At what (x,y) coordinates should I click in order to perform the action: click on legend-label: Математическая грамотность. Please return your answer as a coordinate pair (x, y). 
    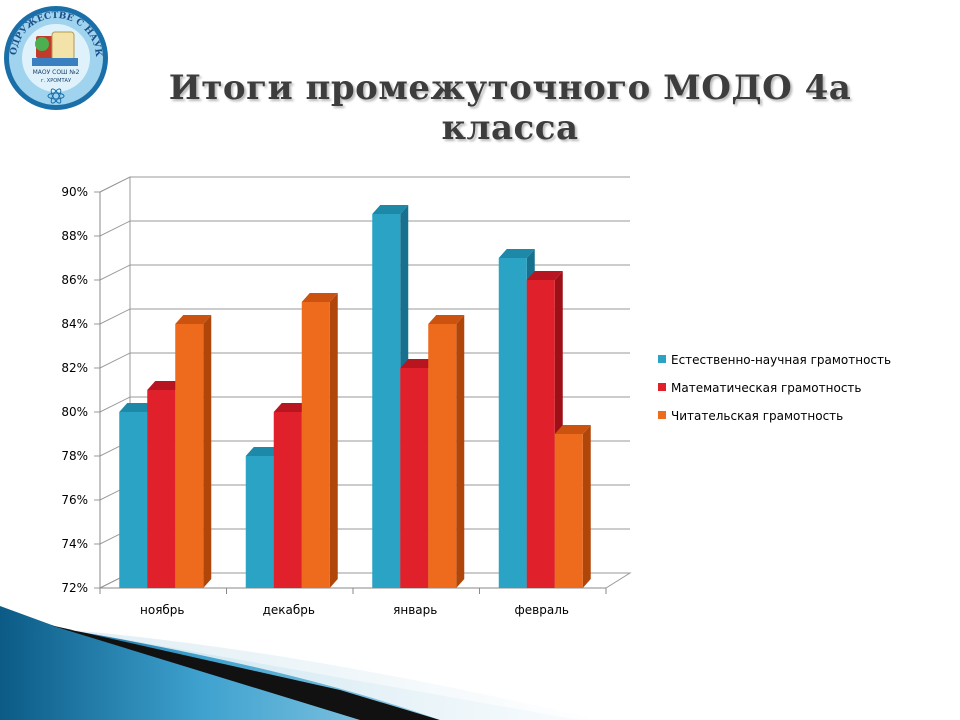
    Looking at the image, I should click on (766, 388).